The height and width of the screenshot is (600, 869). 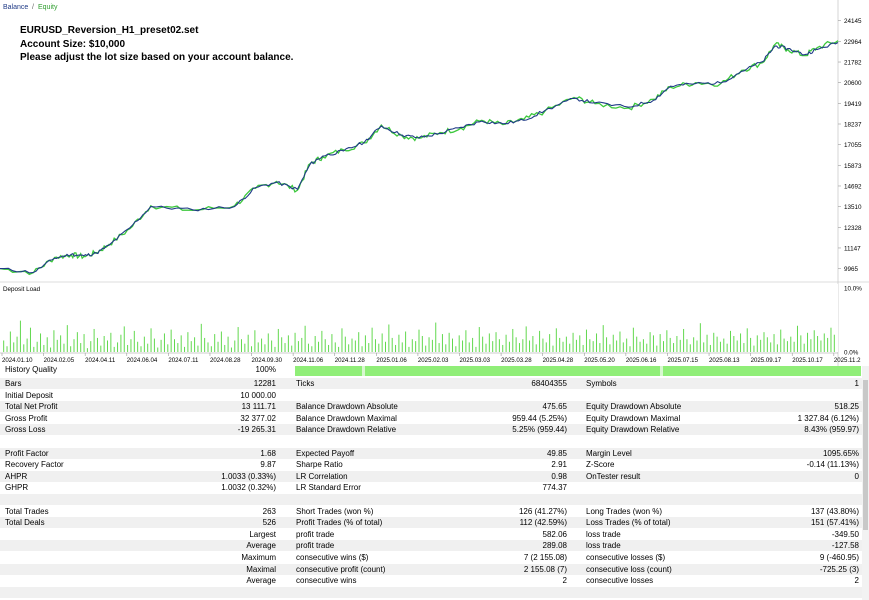 I want to click on report-value-col3: 1095.65%, so click(x=840, y=453).